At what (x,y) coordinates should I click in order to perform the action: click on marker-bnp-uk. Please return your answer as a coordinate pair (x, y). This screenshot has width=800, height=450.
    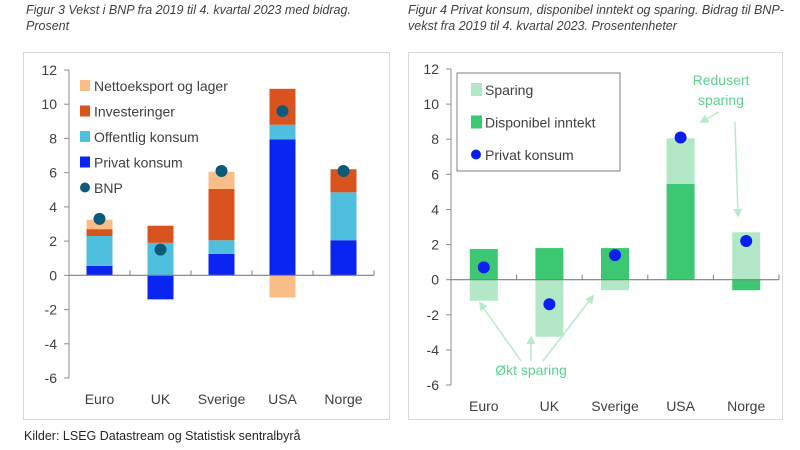
    Looking at the image, I should click on (160, 249).